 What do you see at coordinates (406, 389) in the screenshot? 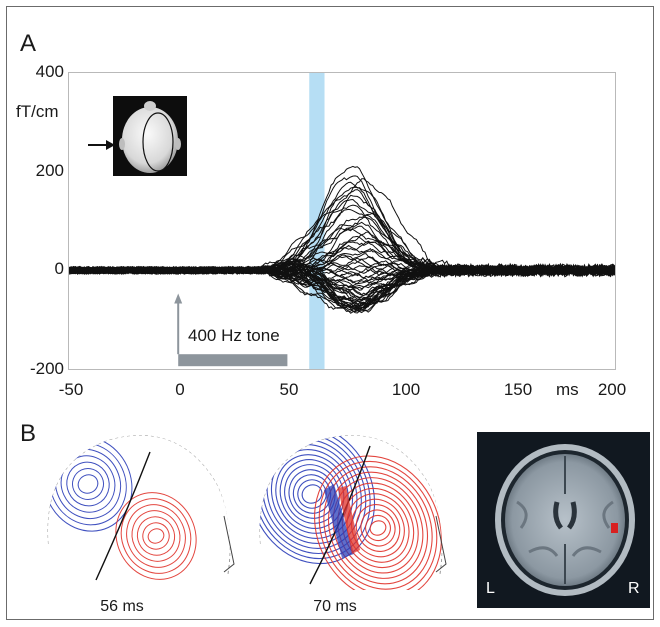
I see `x-tick-label: 100` at bounding box center [406, 389].